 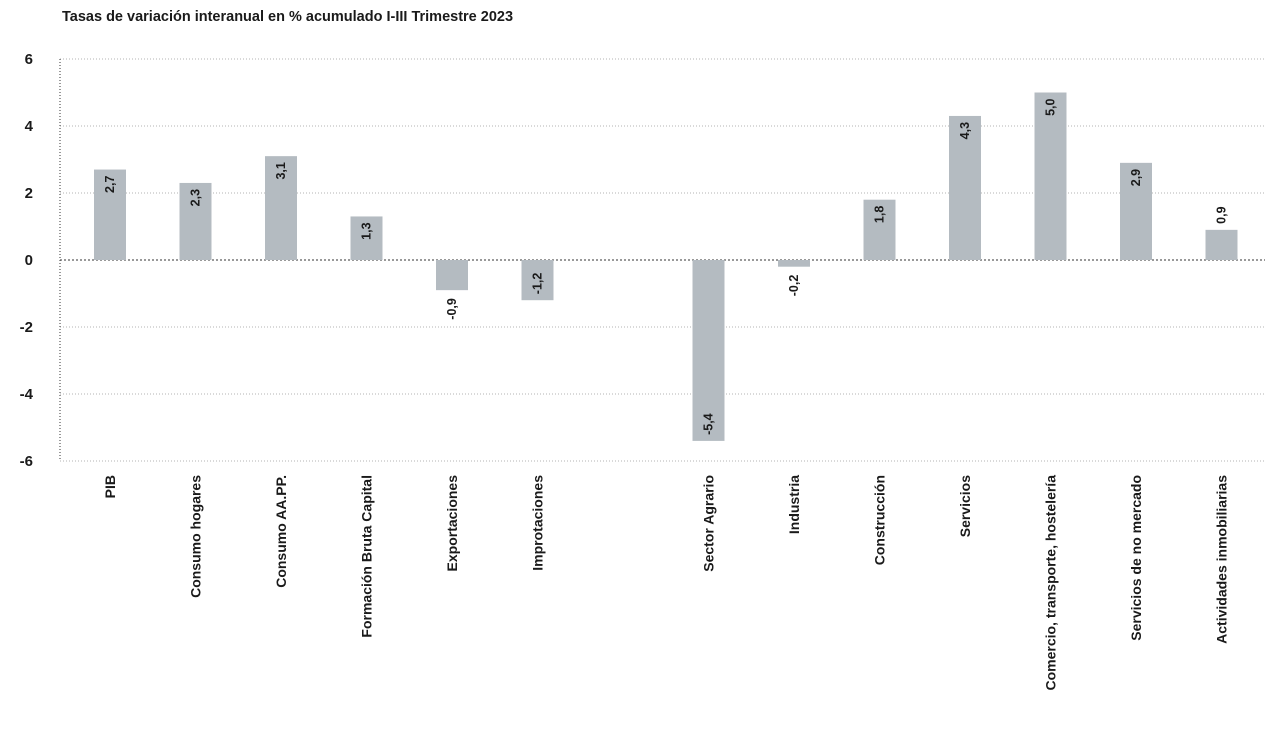 What do you see at coordinates (26, 461) in the screenshot?
I see `y-tick-label: -6` at bounding box center [26, 461].